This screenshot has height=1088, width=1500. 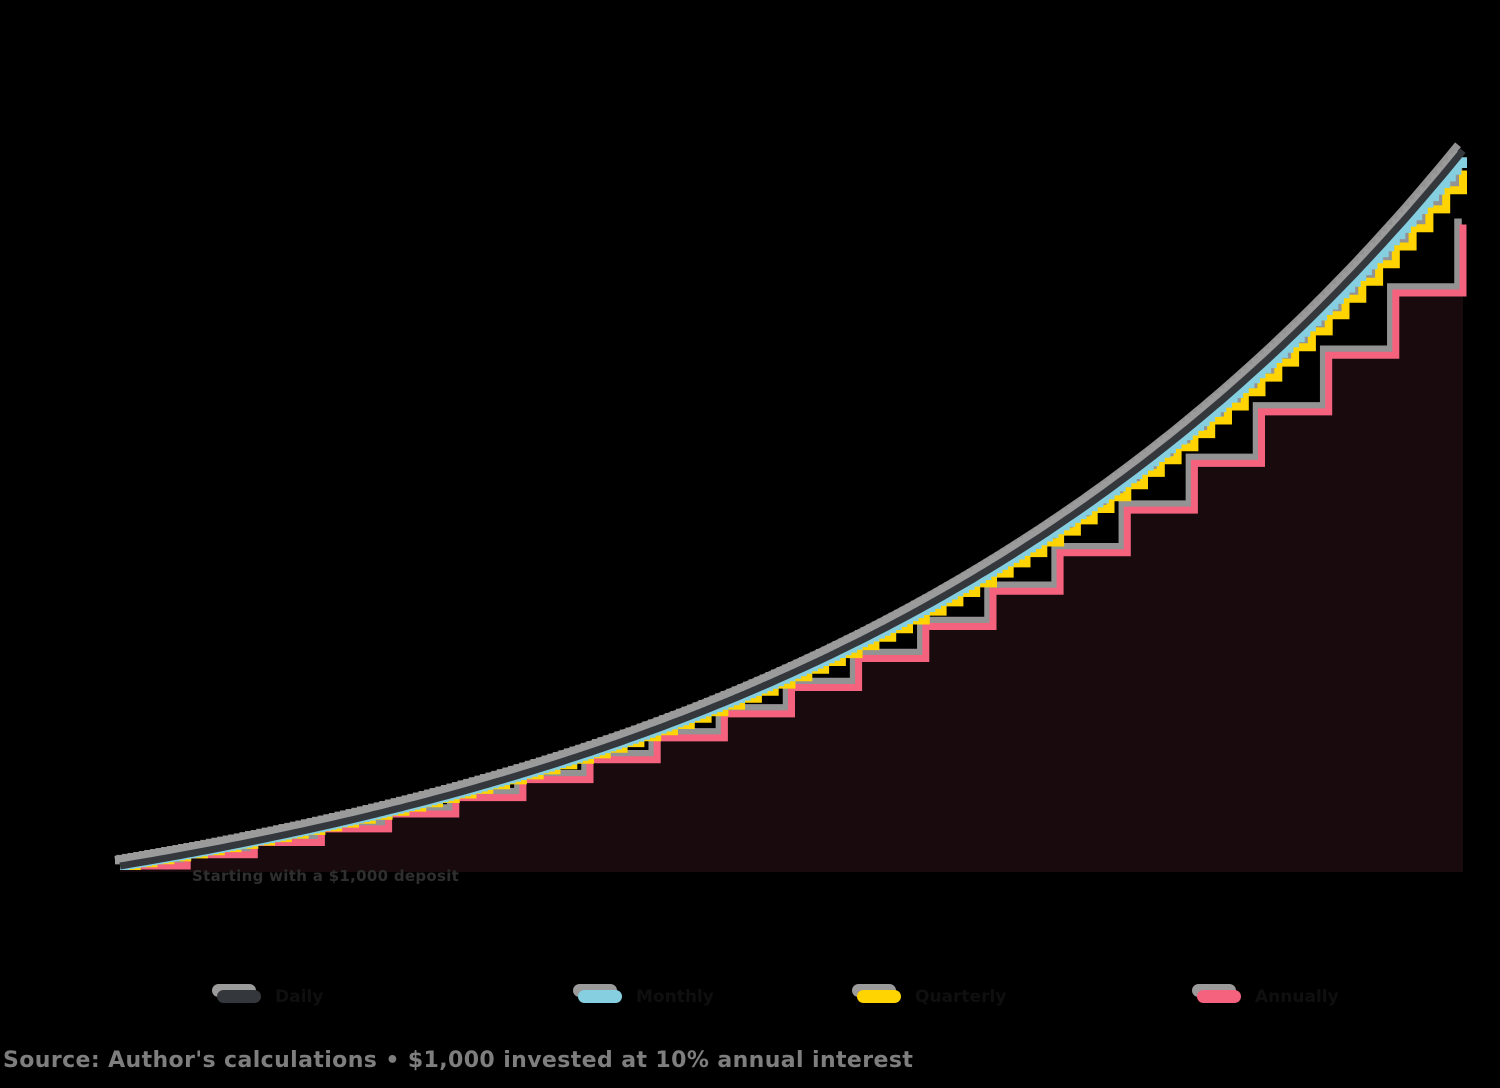 I want to click on legend-item-annually: Annually, so click(x=1265, y=995).